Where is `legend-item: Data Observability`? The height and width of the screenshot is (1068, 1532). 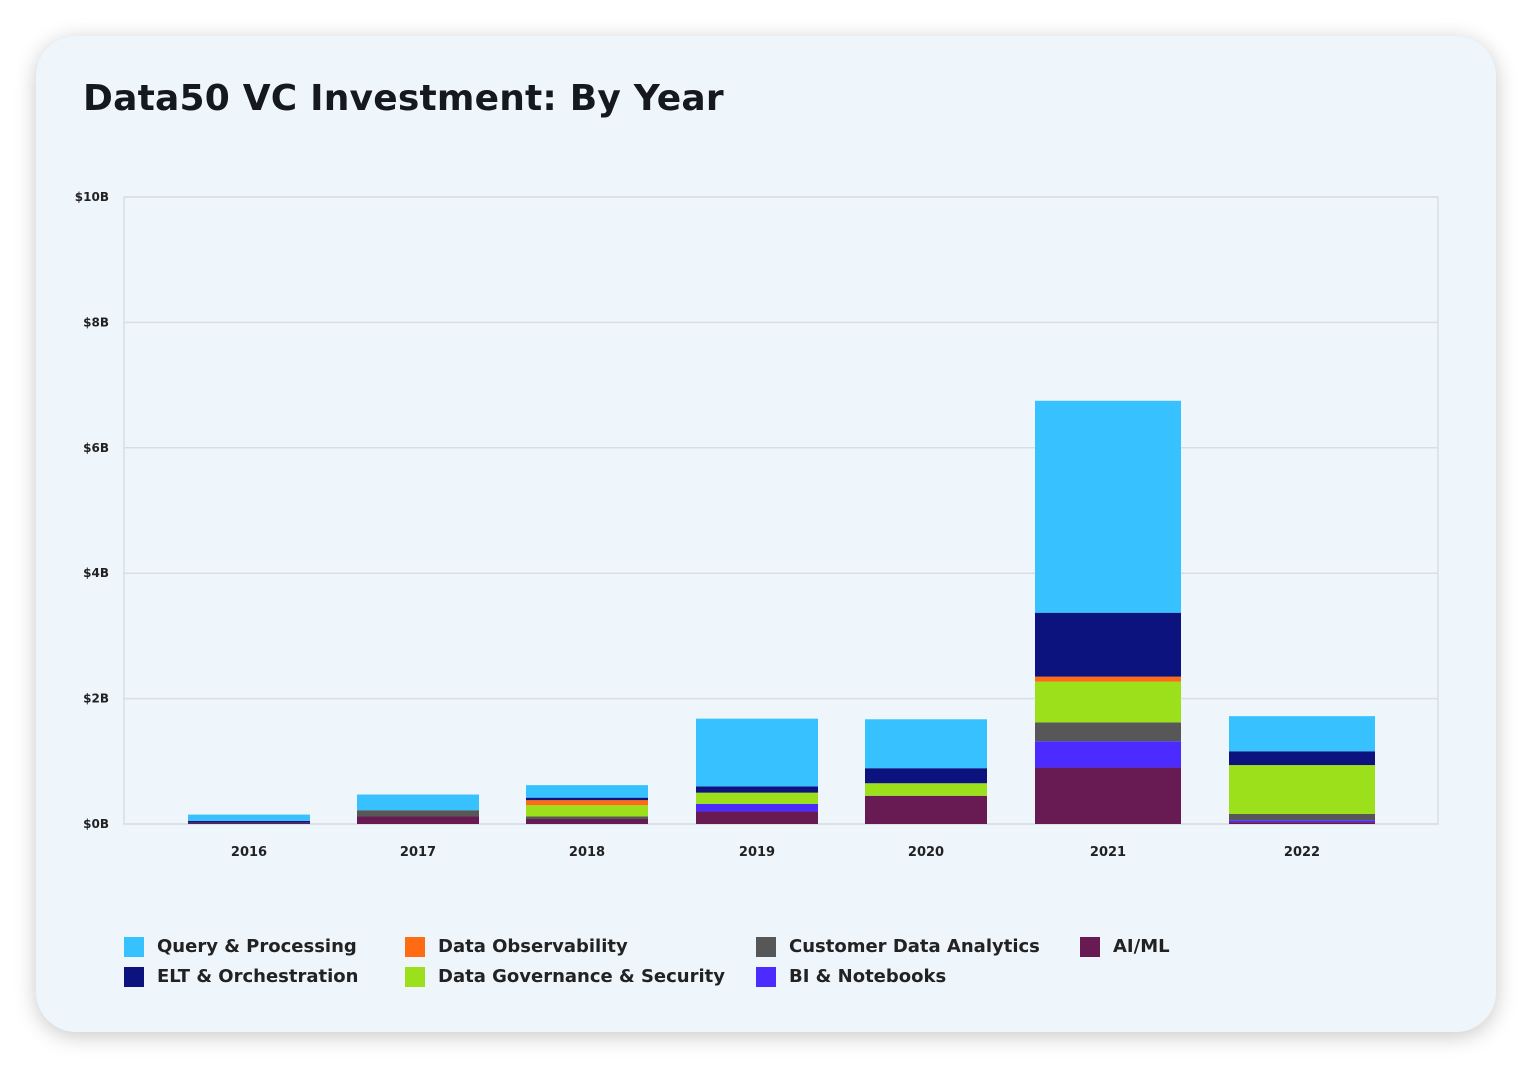 legend-item: Data Observability is located at coordinates (516, 946).